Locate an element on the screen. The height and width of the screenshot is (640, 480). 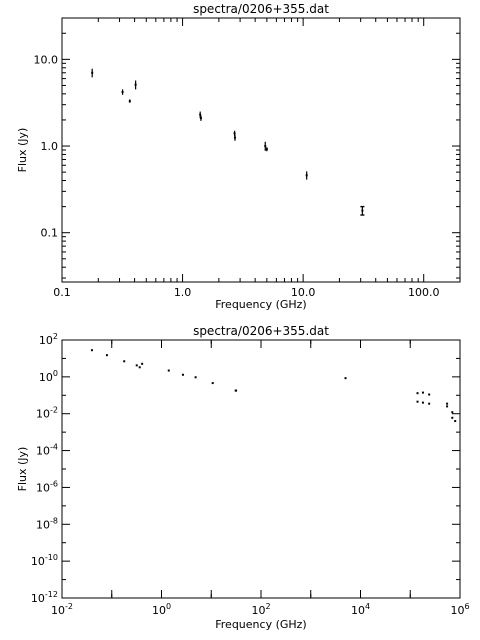
y-tick-label: 10⁰ is located at coordinates (48, 376).